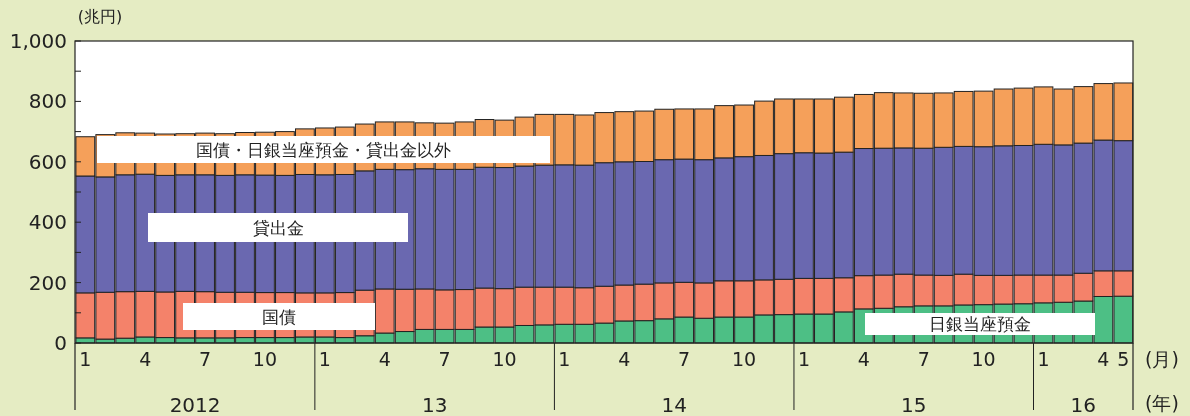 The width and height of the screenshot is (1190, 416). Describe the element at coordinates (278, 227) in the screenshot. I see `series-label: 貸出金` at that location.